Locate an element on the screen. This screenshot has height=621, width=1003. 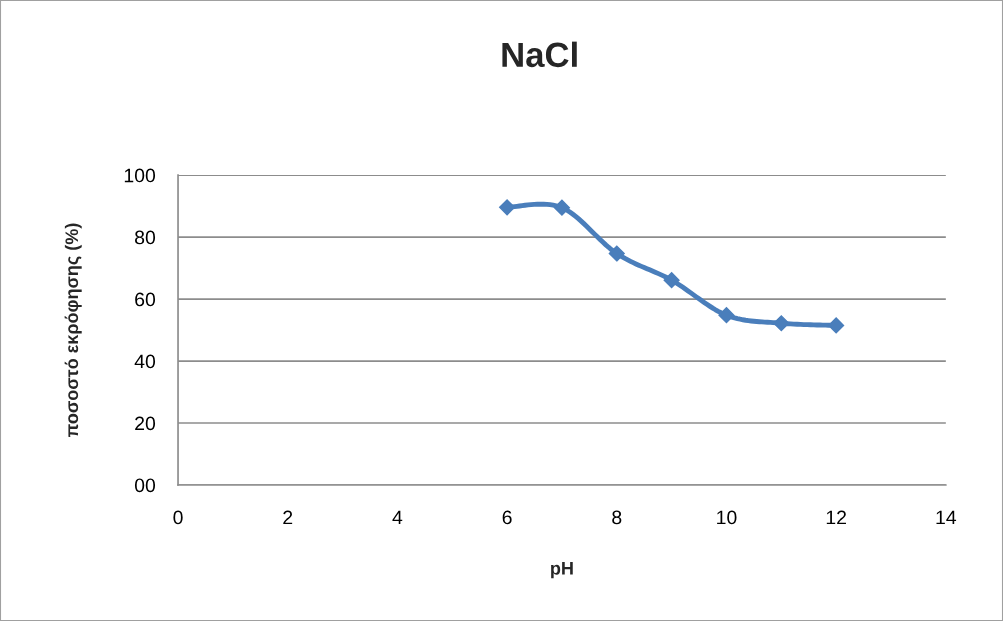
x-axis-title: pH is located at coordinates (562, 570).